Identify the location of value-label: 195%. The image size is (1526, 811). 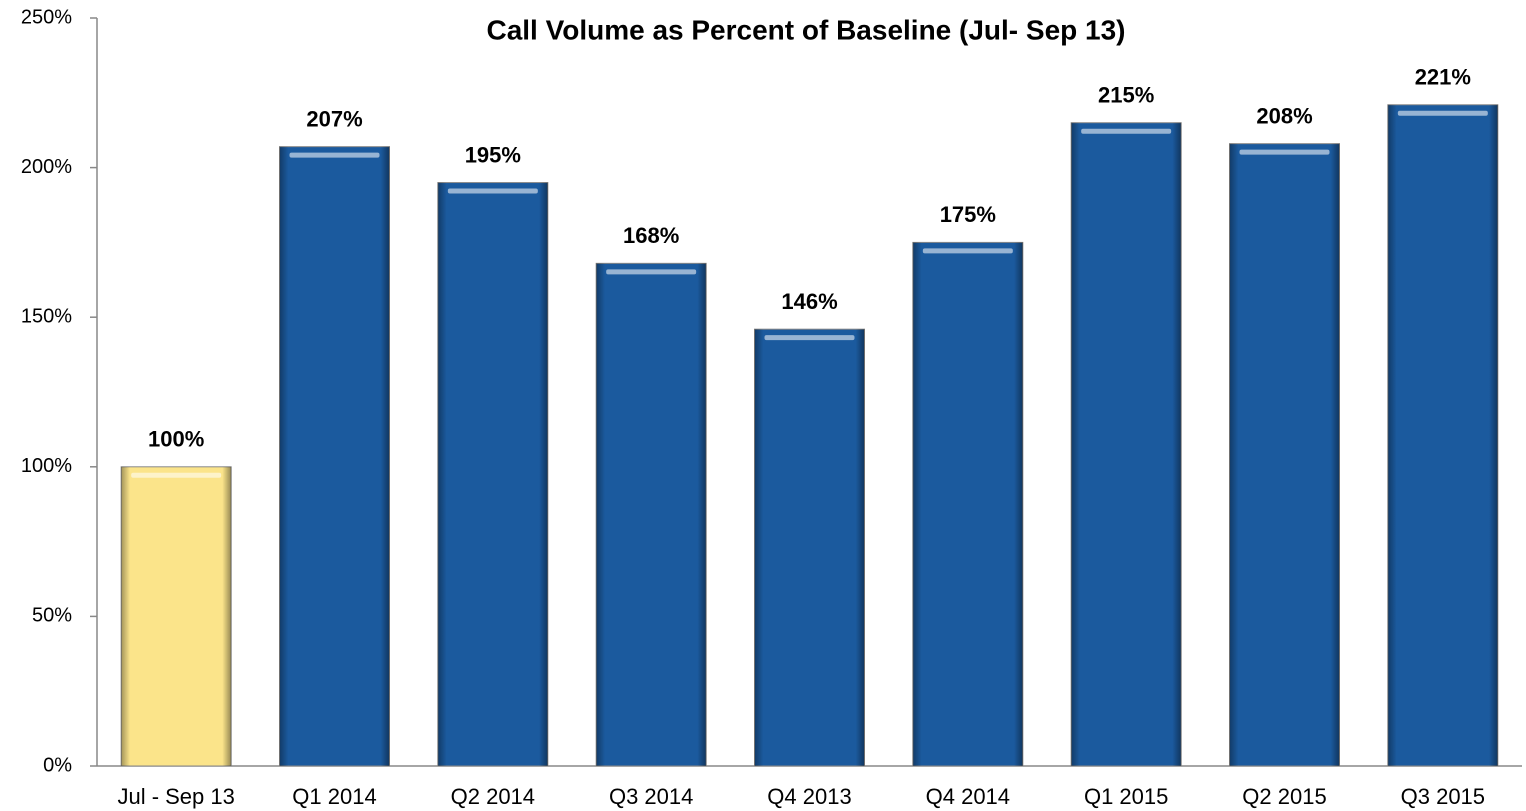
(493, 154).